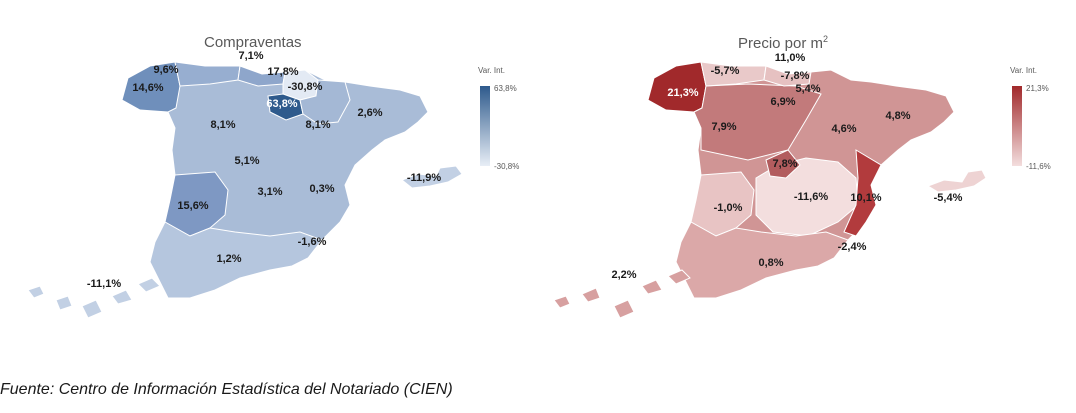 The image size is (1076, 413). What do you see at coordinates (251, 56) in the screenshot?
I see `region-label: 7,1%` at bounding box center [251, 56].